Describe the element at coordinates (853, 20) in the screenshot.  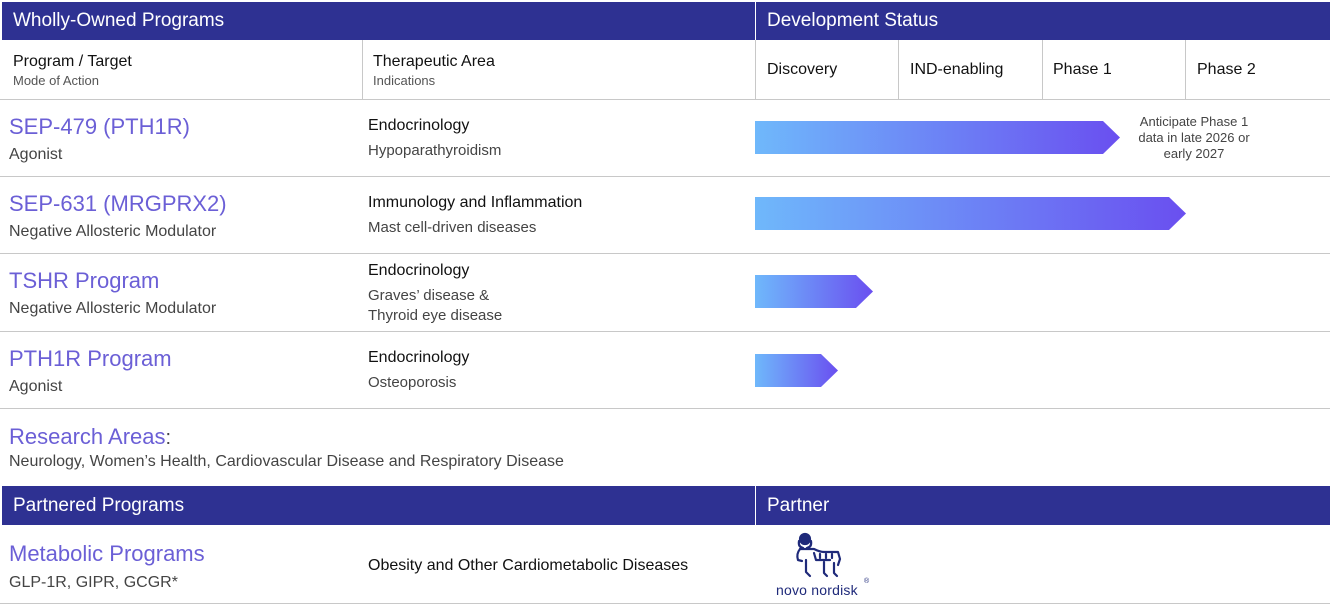
I see `development-status-title: Development Status` at that location.